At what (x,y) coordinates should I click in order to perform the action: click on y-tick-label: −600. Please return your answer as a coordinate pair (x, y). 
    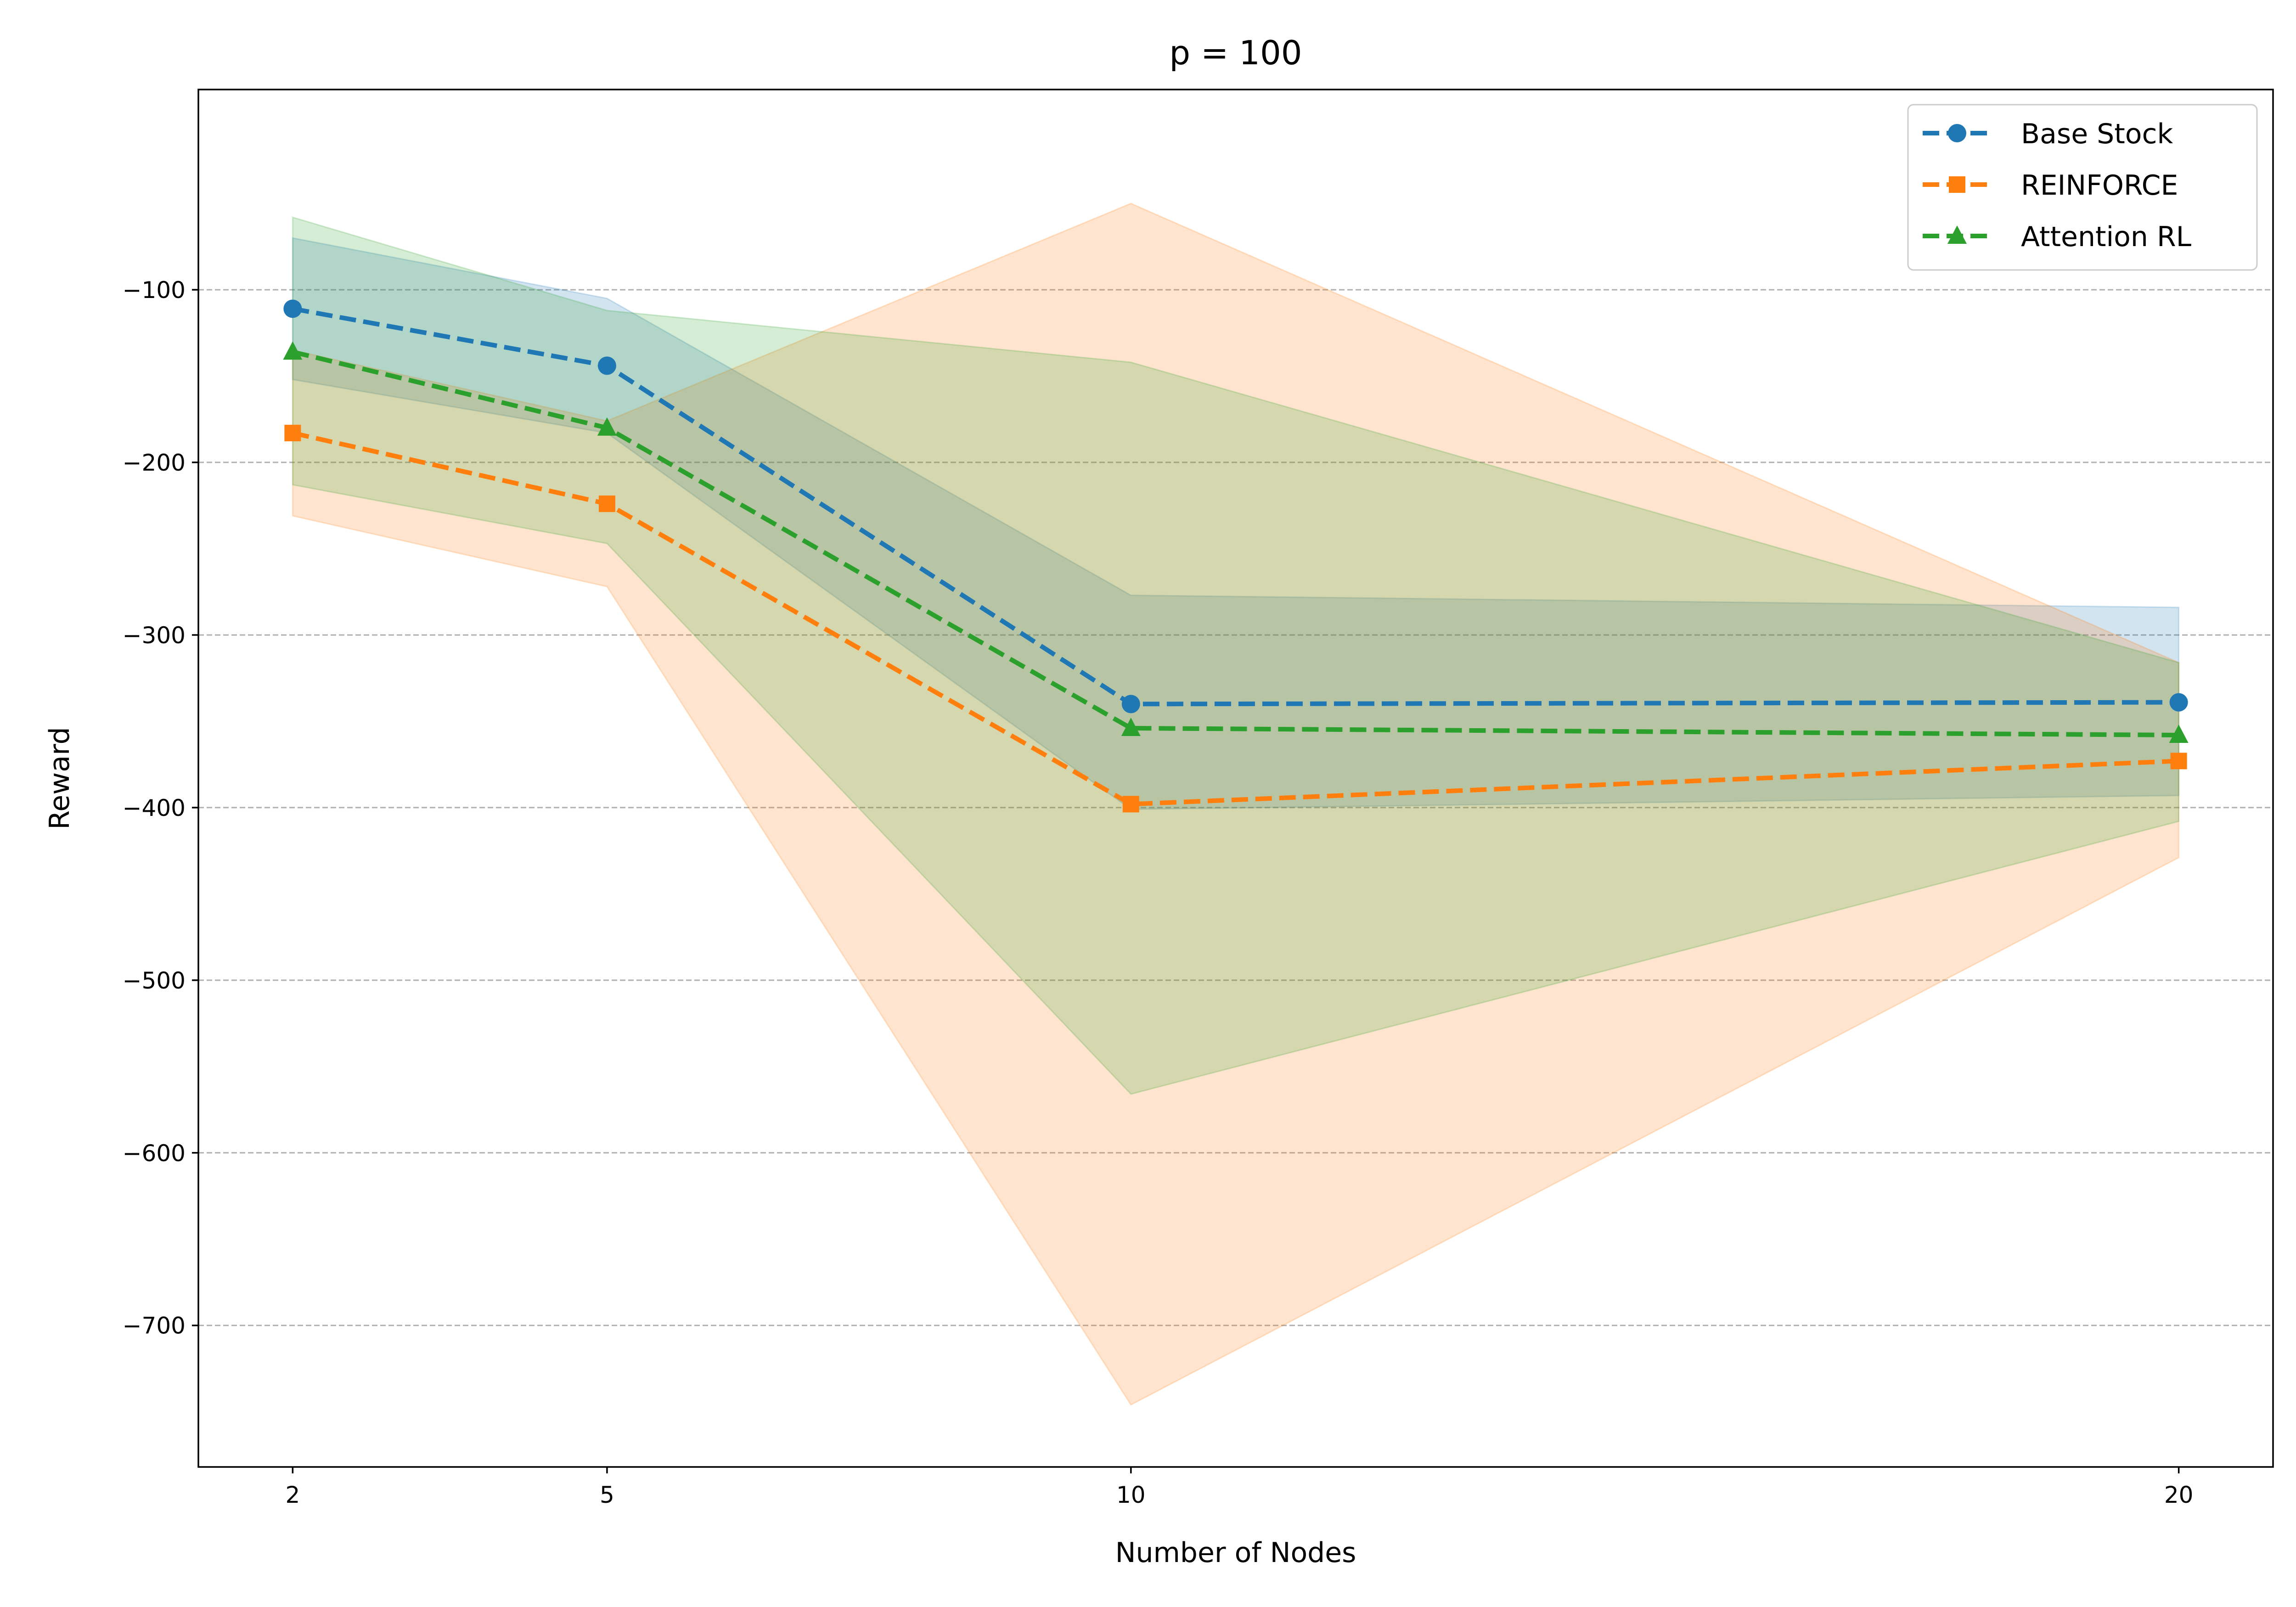
    Looking at the image, I should click on (154, 1153).